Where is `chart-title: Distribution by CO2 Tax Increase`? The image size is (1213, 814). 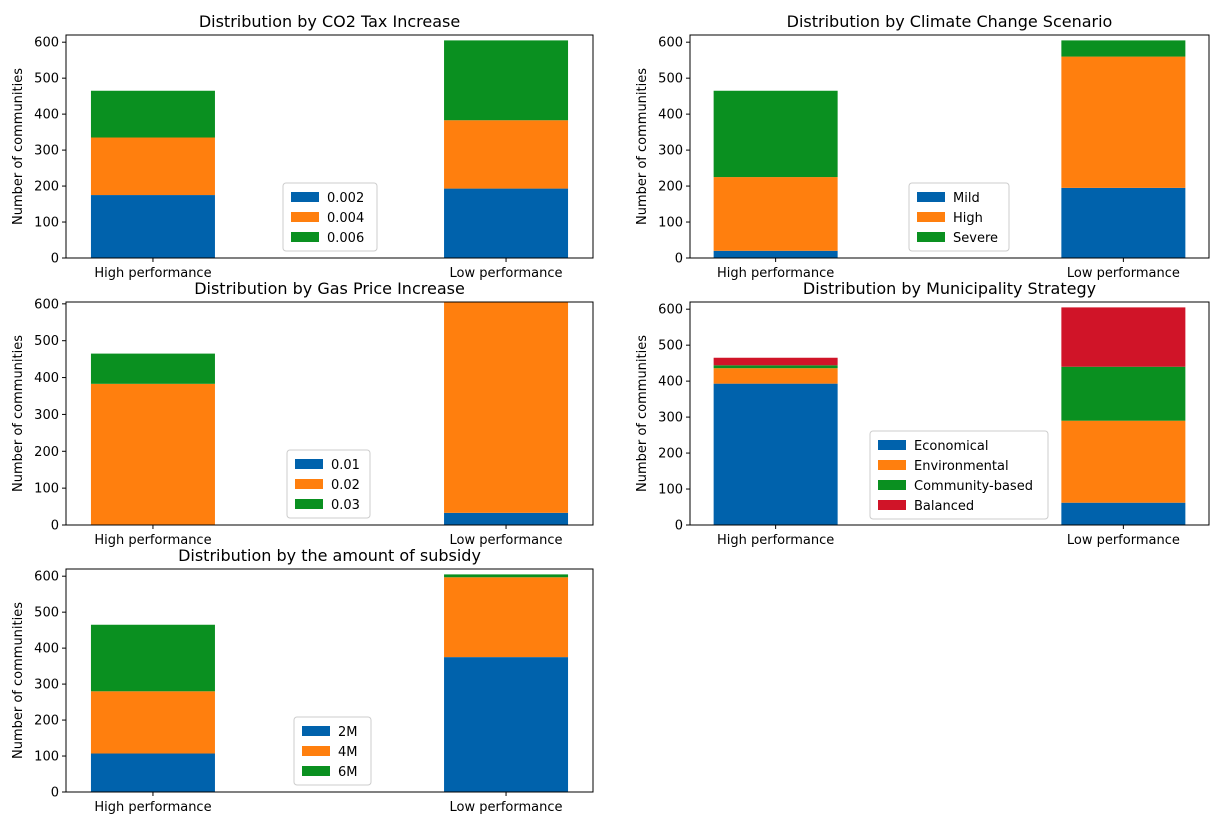 chart-title: Distribution by CO2 Tax Increase is located at coordinates (329, 21).